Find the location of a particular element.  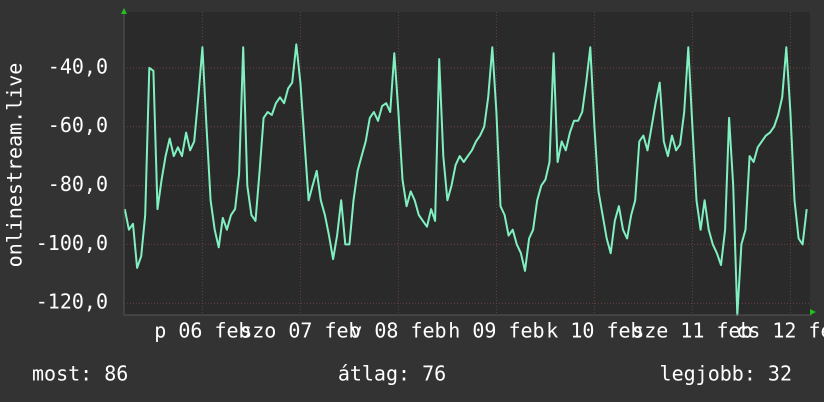

x-tick-label: cs 12 feb is located at coordinates (780, 331).